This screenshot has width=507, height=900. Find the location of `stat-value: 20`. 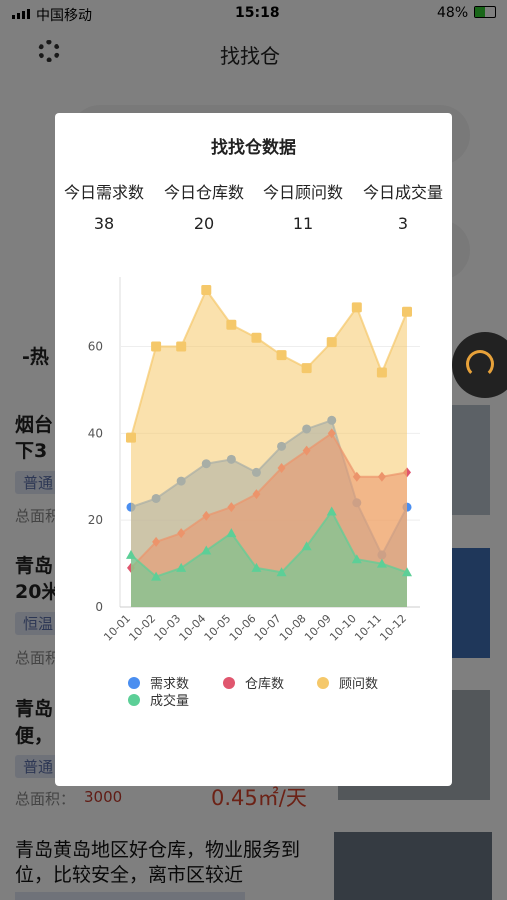

stat-value: 20 is located at coordinates (204, 223).